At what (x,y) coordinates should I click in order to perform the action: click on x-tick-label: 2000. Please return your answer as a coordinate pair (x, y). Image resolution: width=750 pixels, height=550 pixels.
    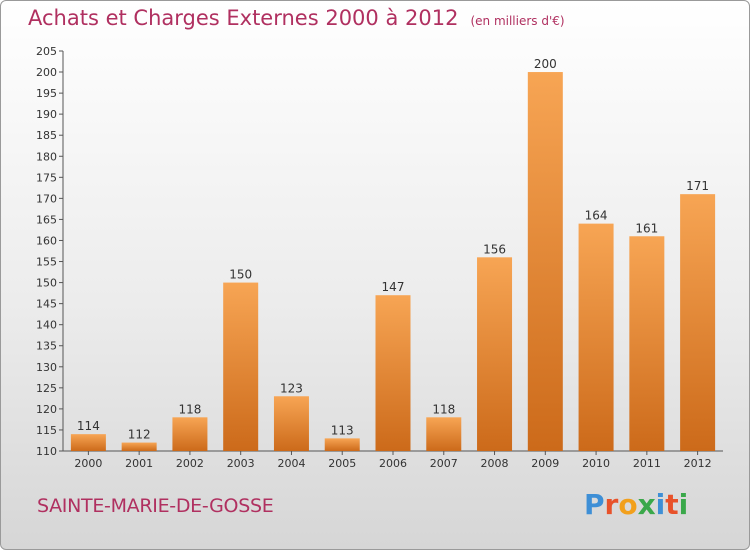
    Looking at the image, I should click on (88, 463).